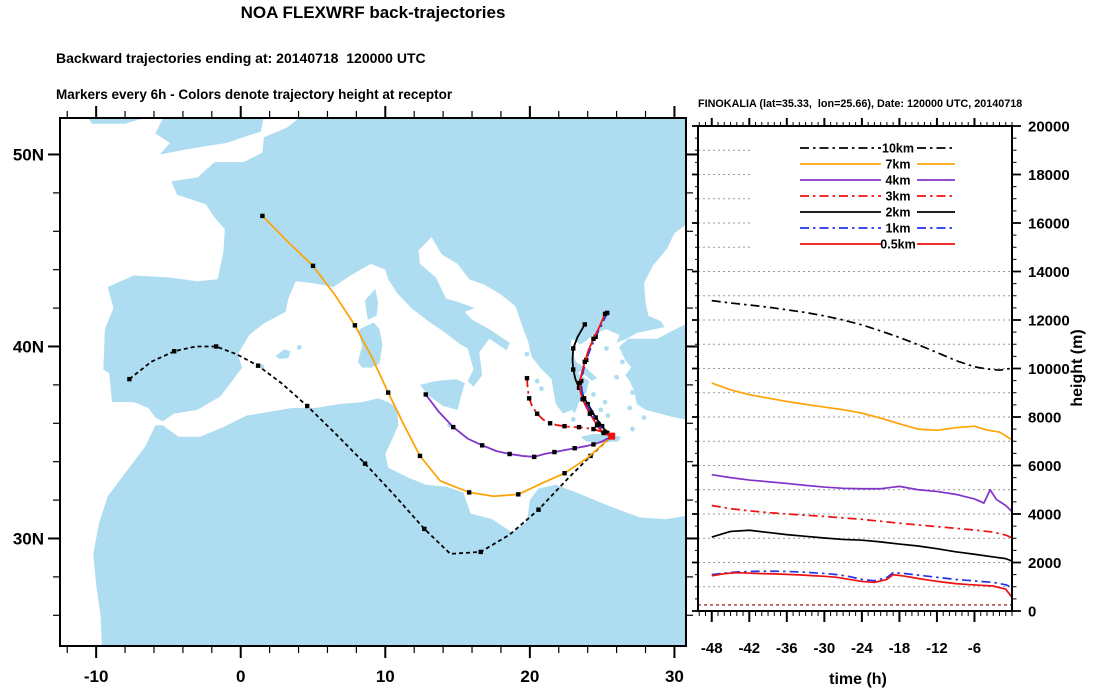  Describe the element at coordinates (370, 345) in the screenshot. I see `land-sardinia` at that location.